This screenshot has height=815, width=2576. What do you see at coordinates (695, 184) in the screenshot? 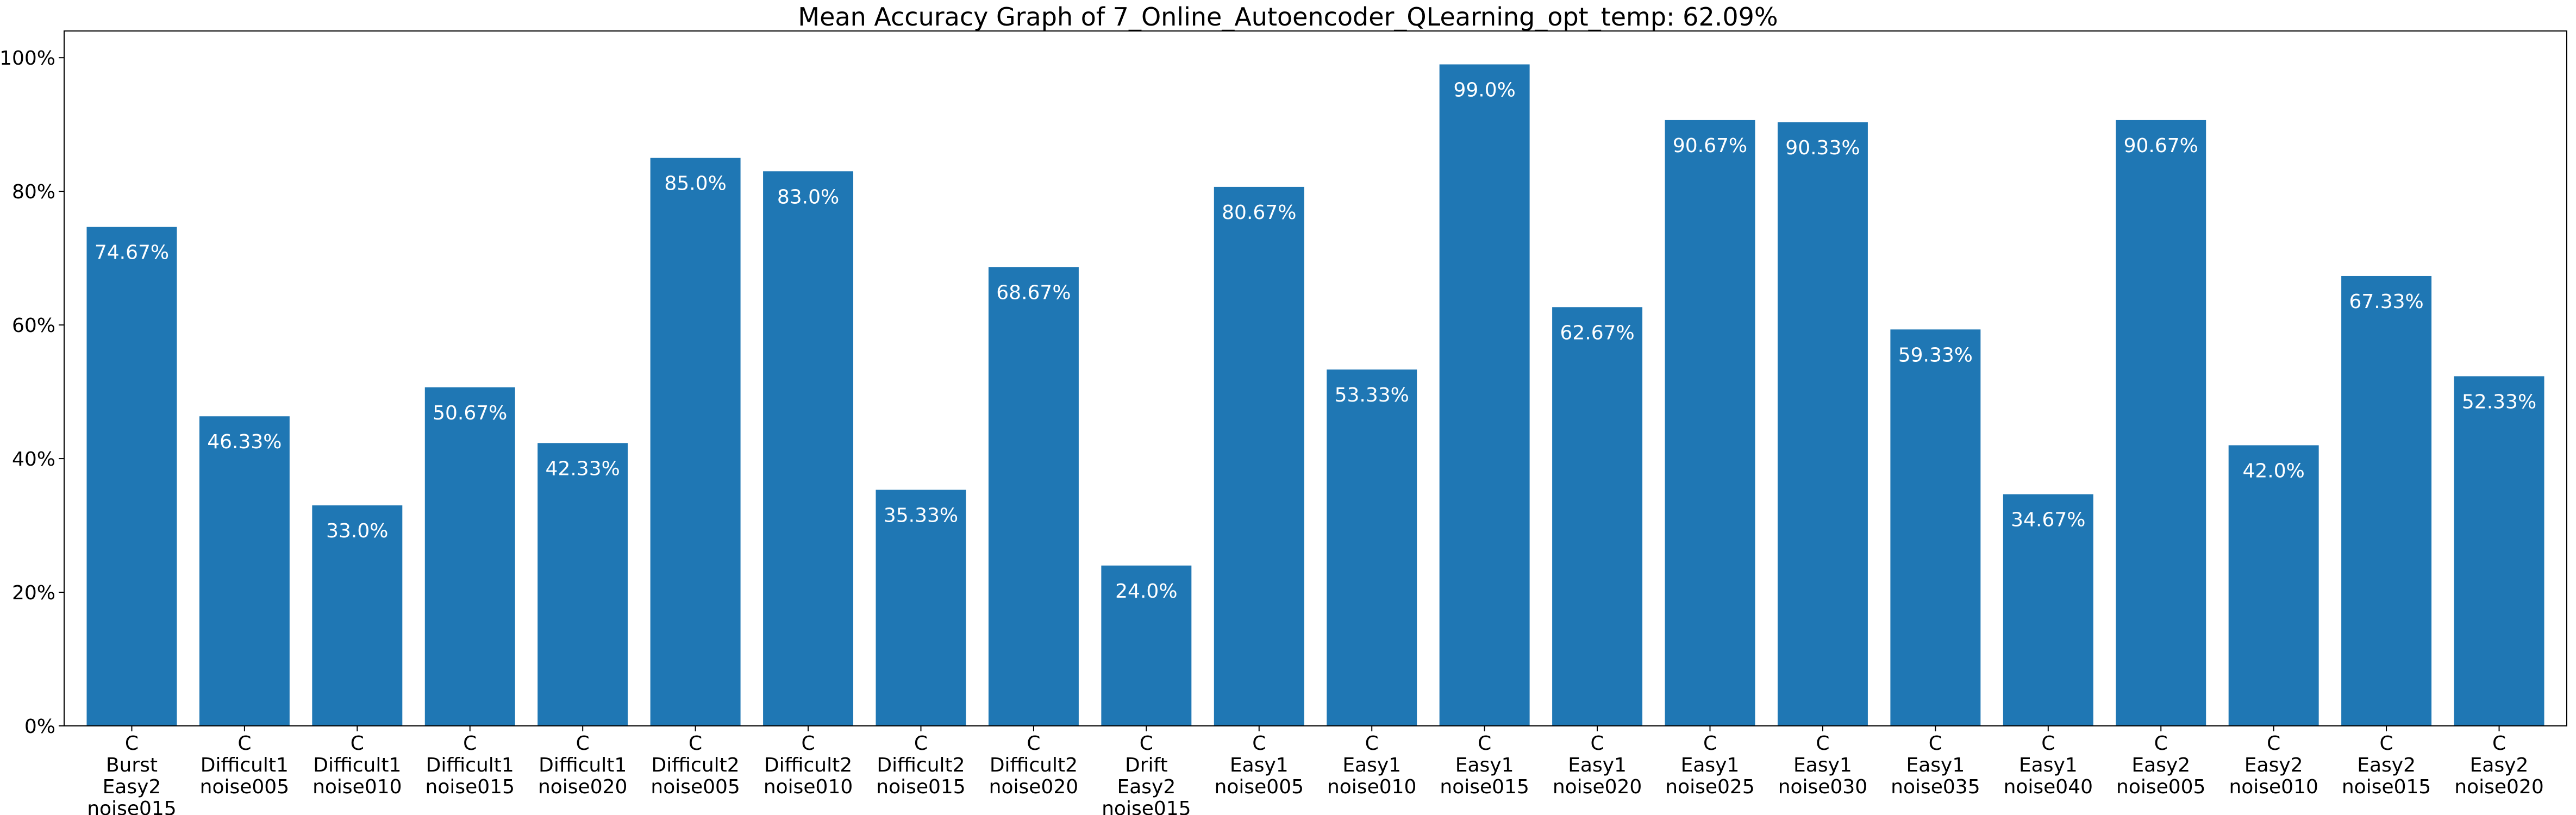
I see `bar-value-label: 85.0%` at bounding box center [695, 184].